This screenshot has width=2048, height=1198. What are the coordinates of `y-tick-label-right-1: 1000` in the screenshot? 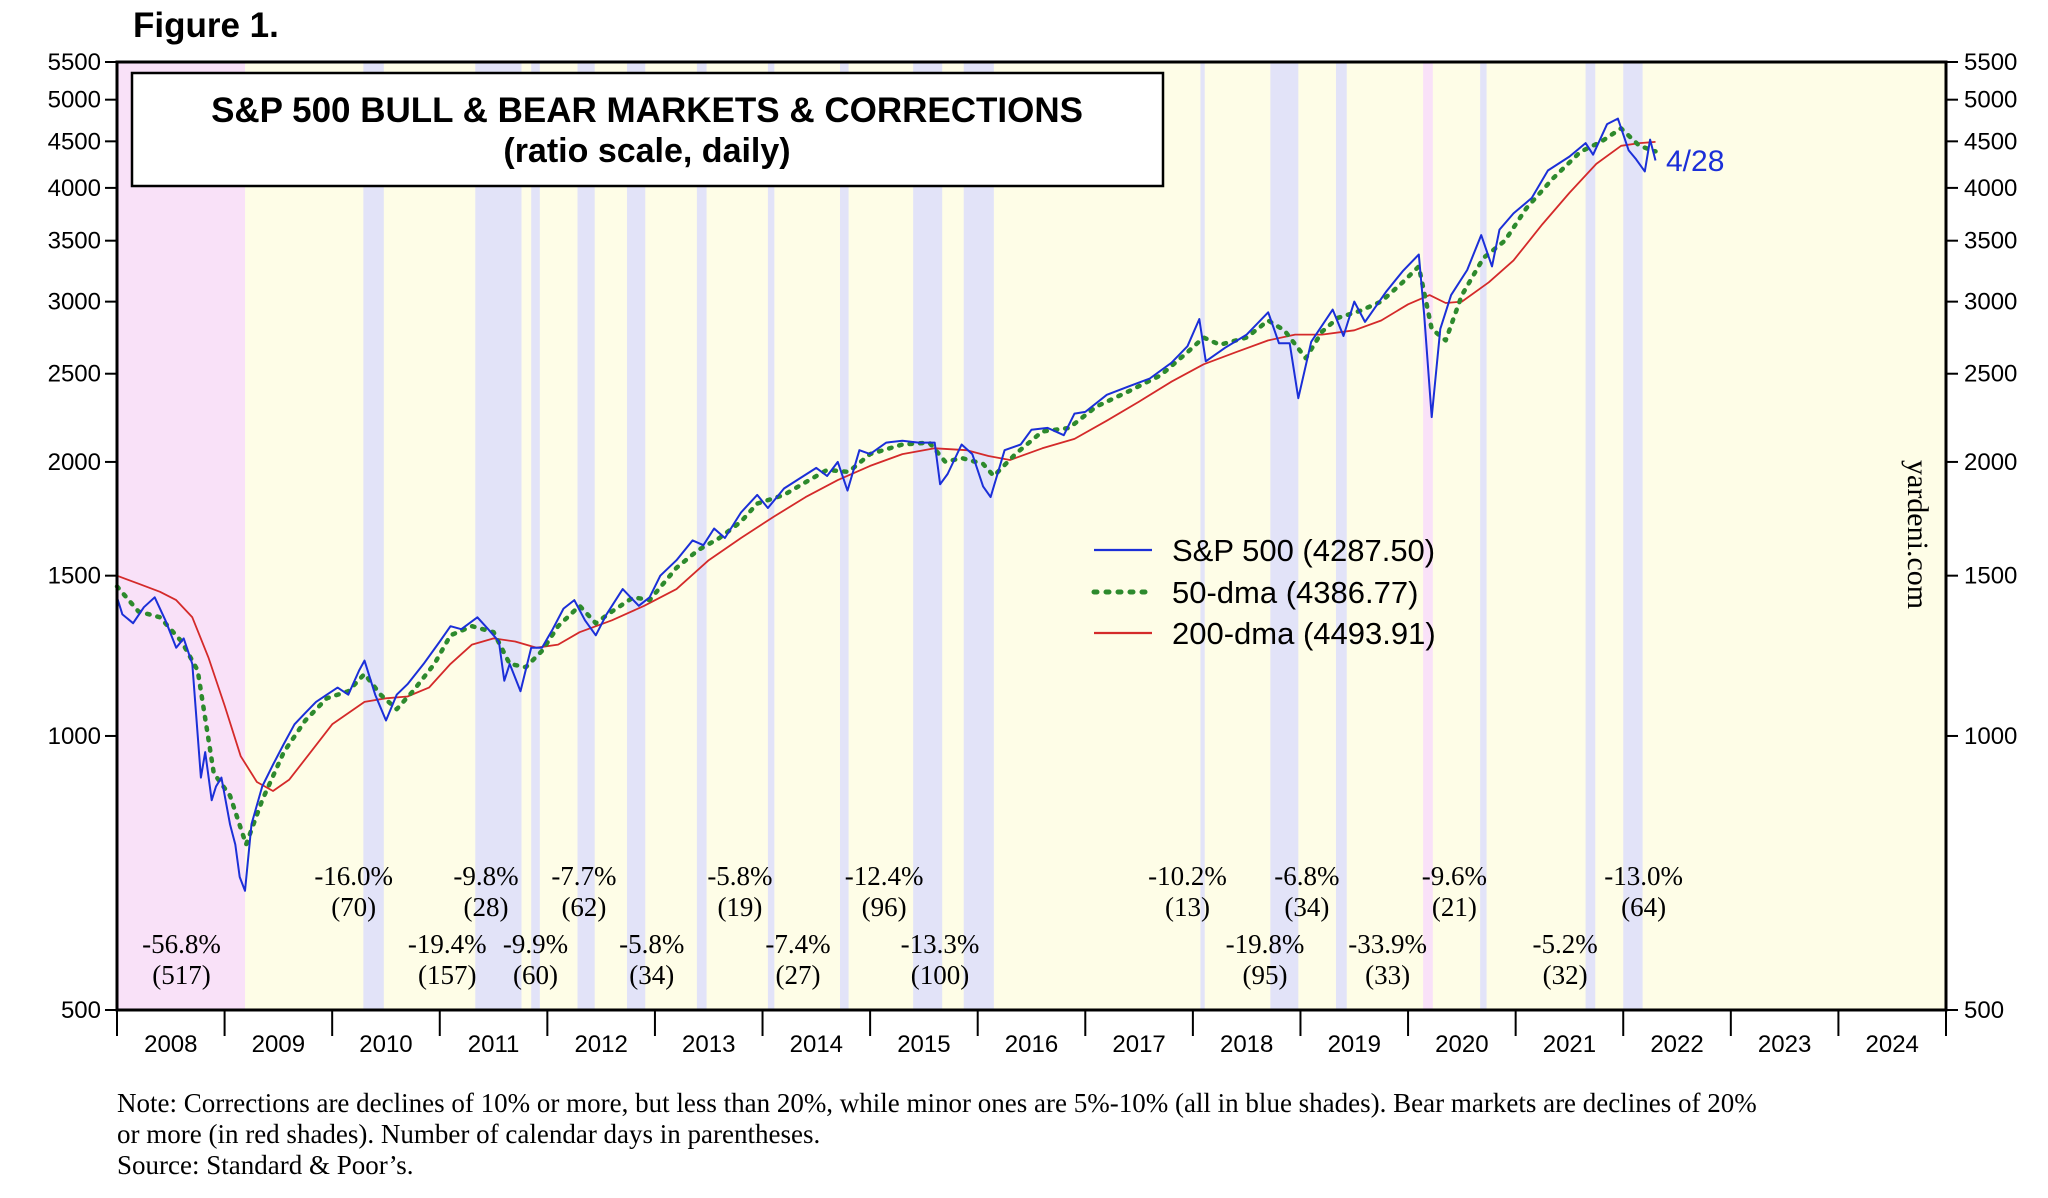 It's located at (1990, 736).